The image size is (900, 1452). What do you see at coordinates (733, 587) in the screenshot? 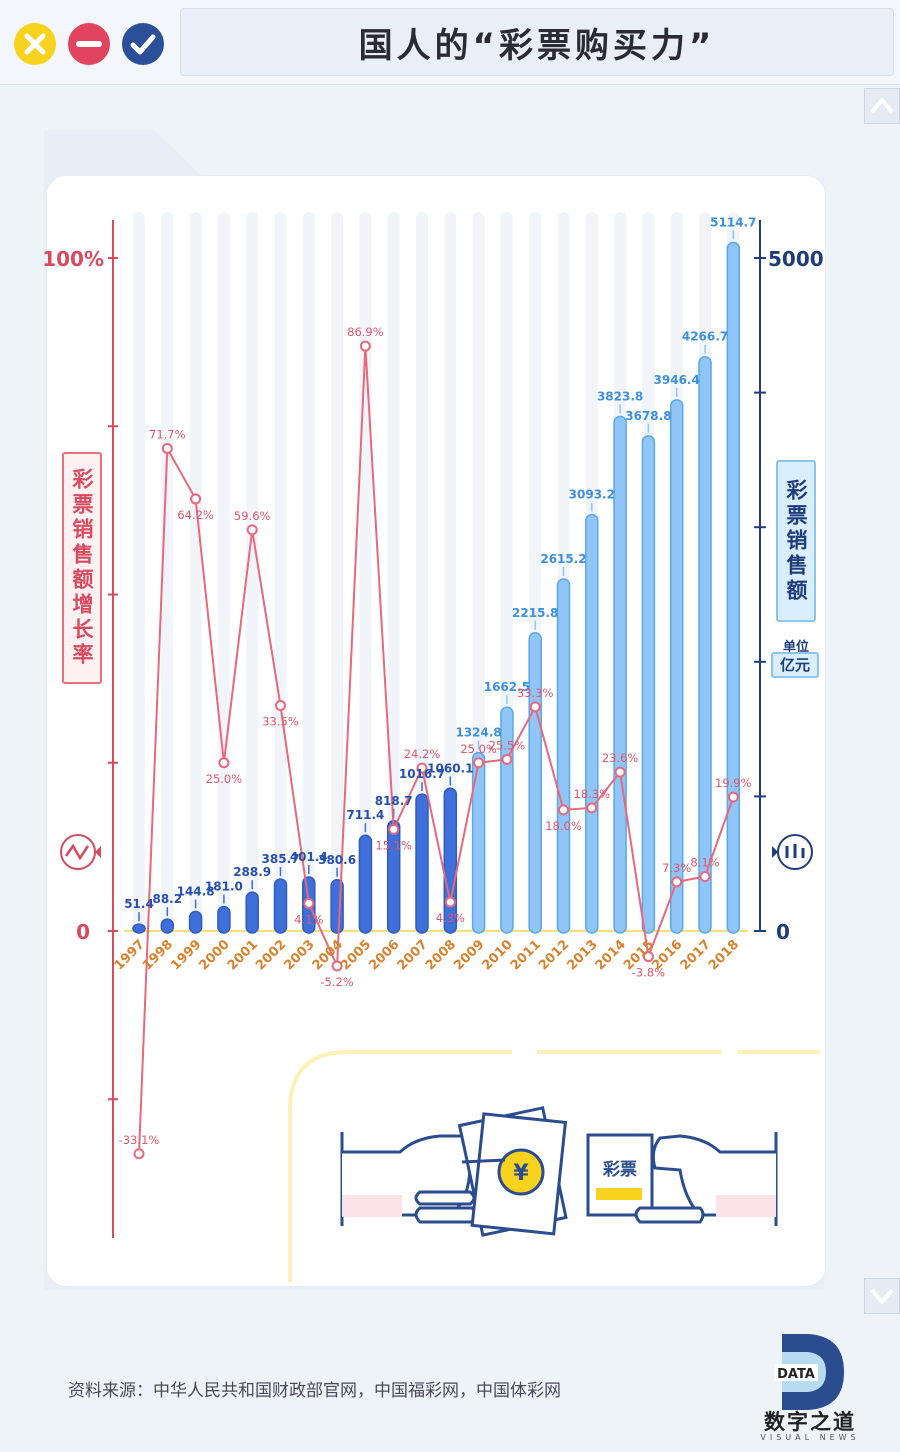
I see `bar-2018` at bounding box center [733, 587].